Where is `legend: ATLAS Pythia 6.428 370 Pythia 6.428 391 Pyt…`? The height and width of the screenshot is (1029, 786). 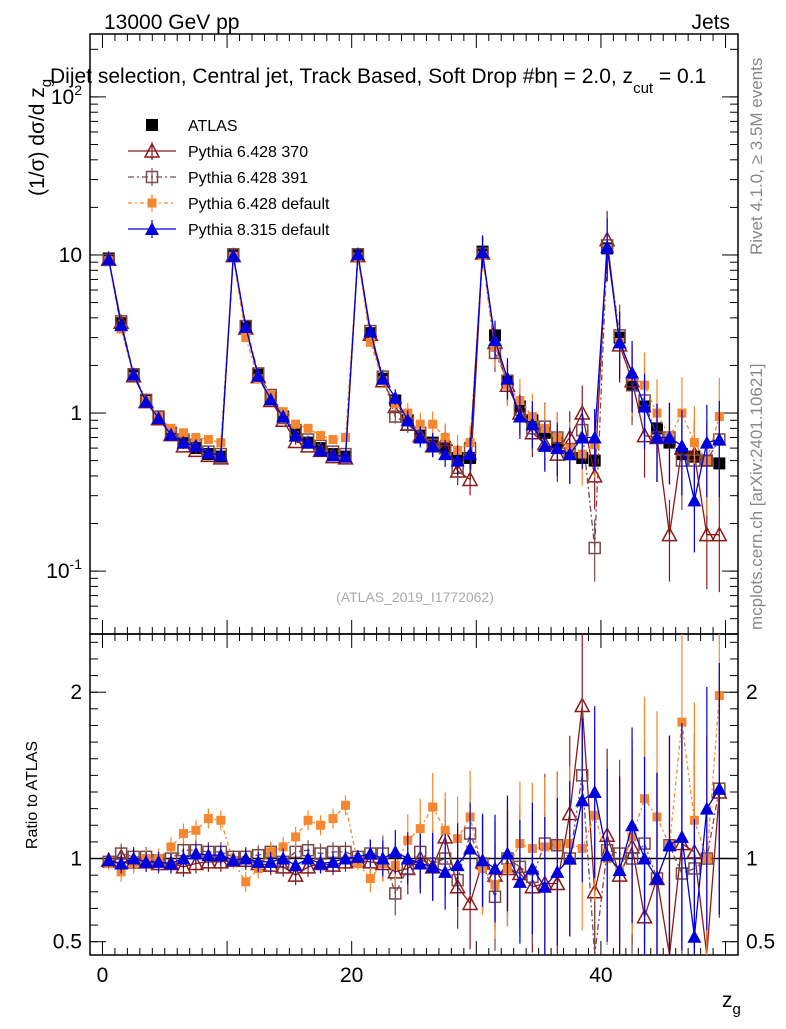 legend: ATLAS Pythia 6.428 370 Pythia 6.428 391 Pyt… is located at coordinates (229, 178).